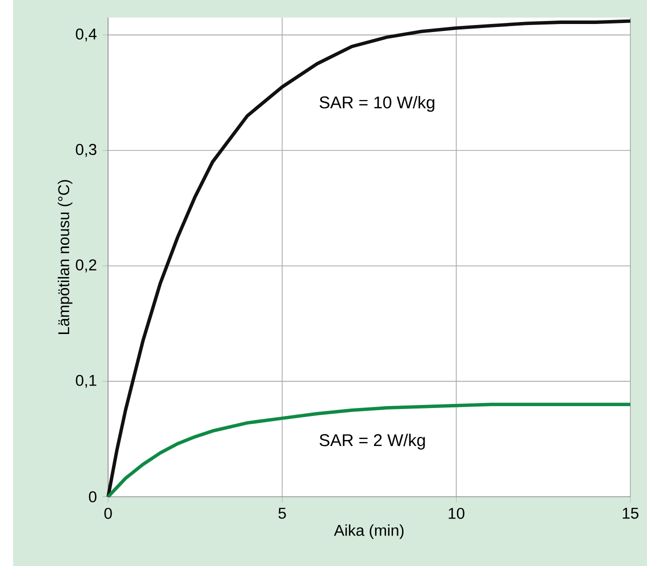  Describe the element at coordinates (282, 513) in the screenshot. I see `x-tick-label: 5` at that location.